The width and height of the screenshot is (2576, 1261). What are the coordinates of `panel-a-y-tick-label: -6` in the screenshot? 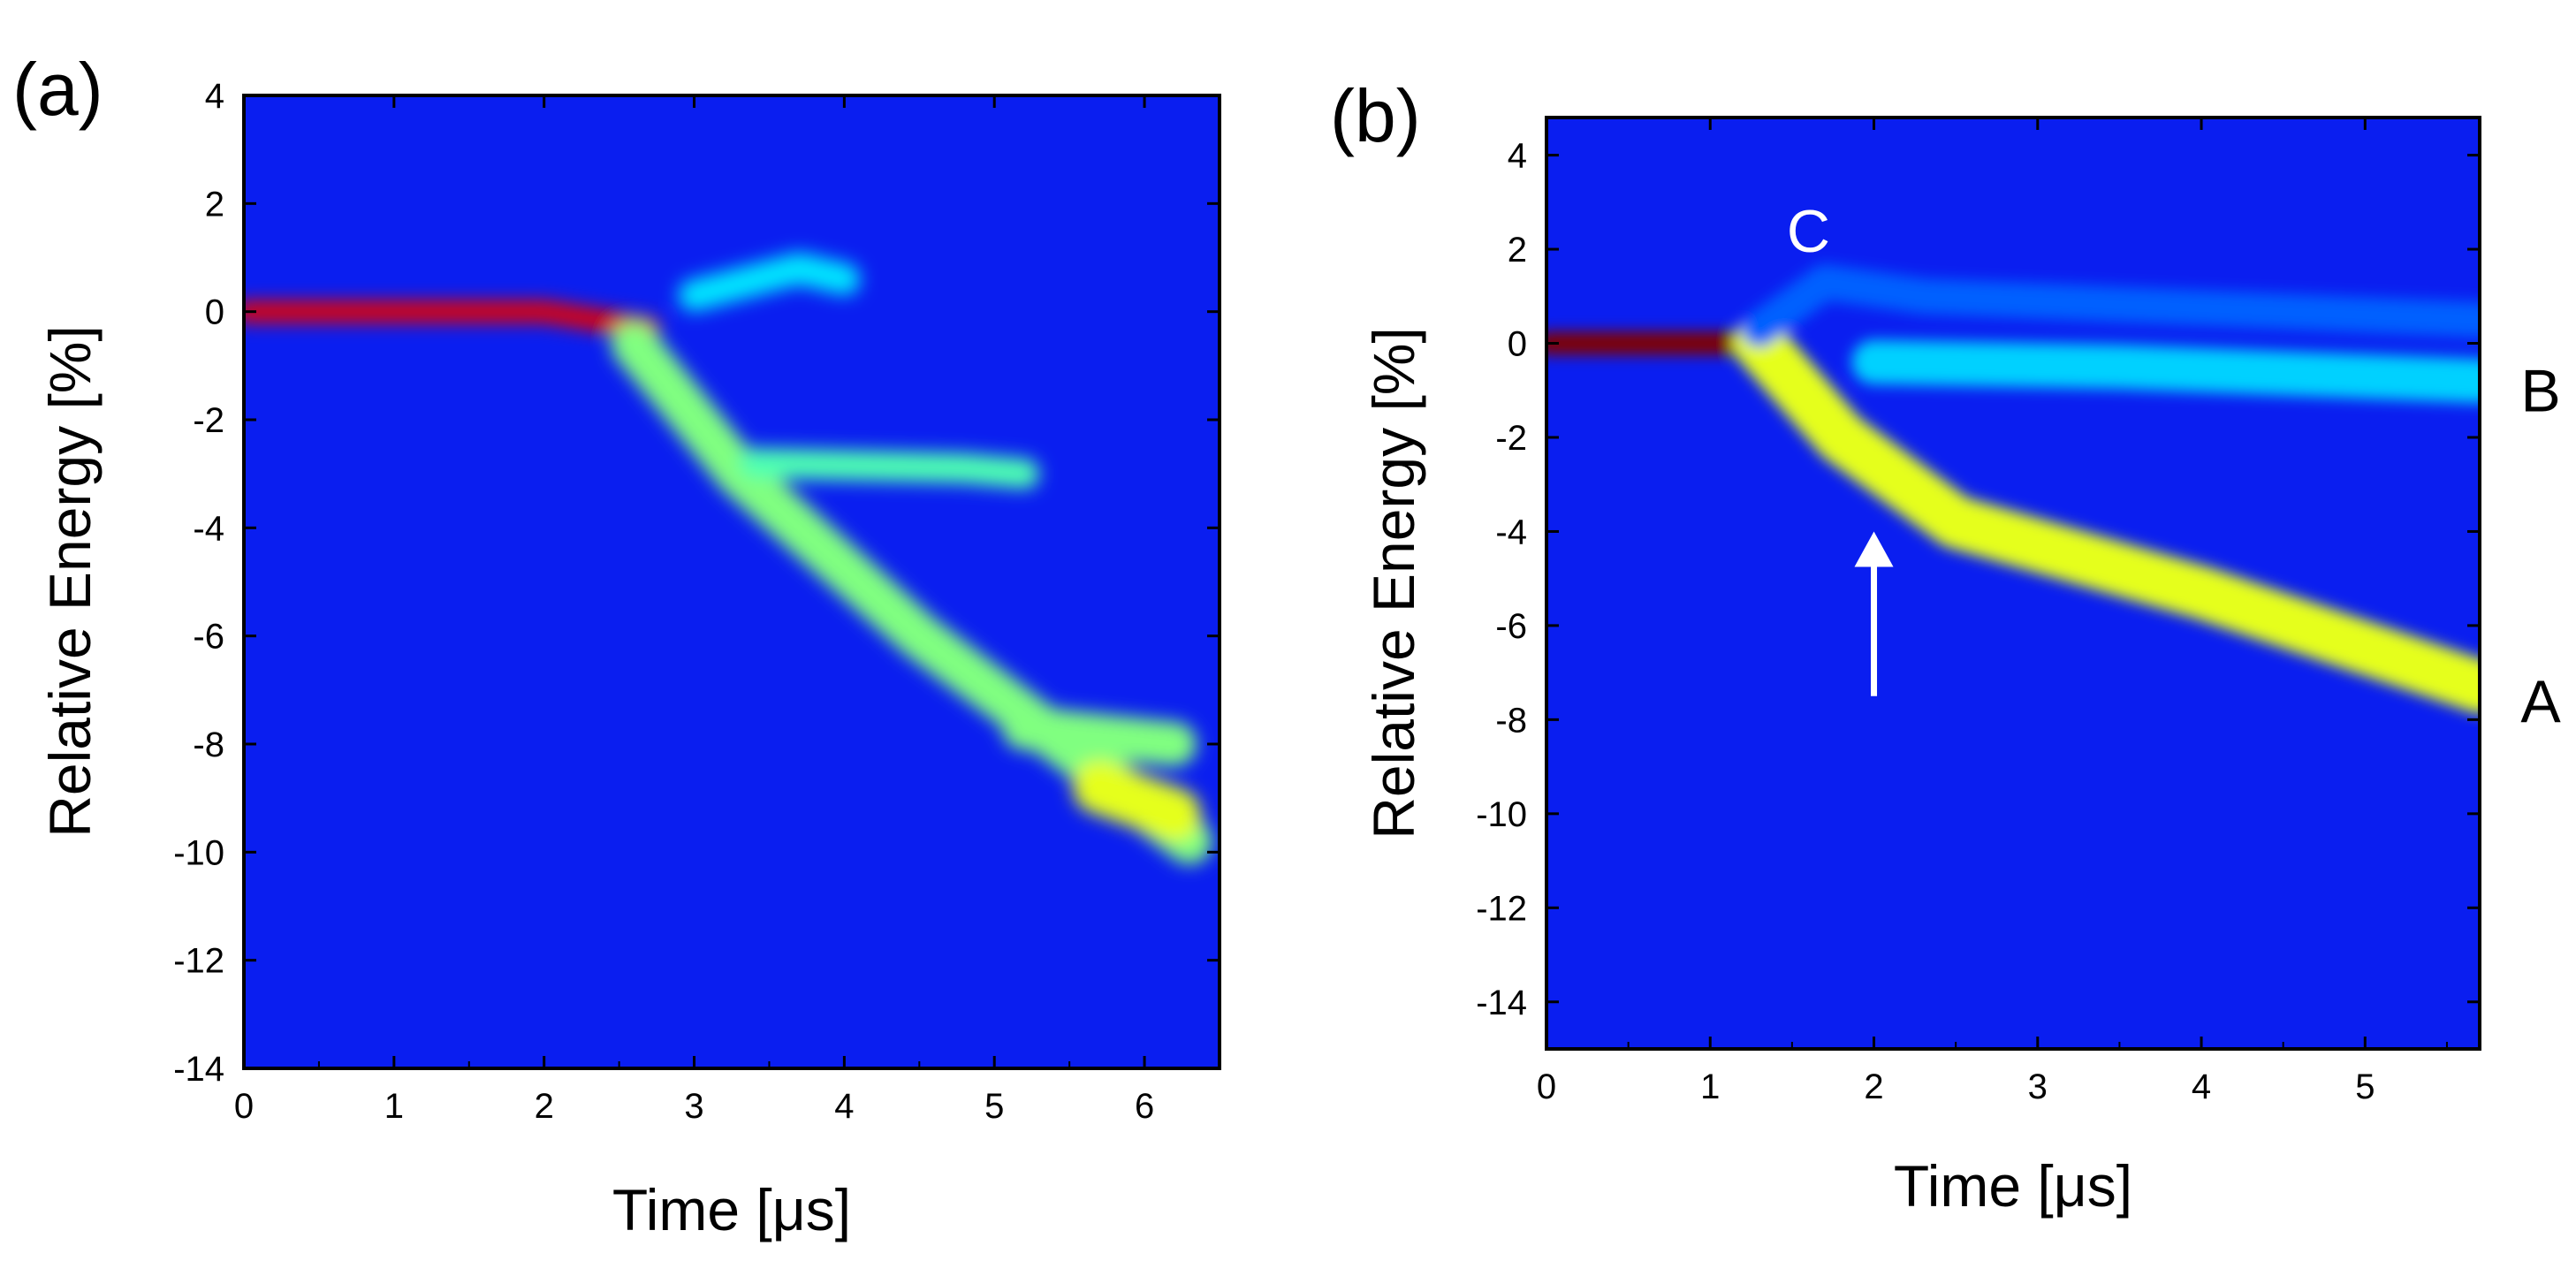 It's located at (208, 637).